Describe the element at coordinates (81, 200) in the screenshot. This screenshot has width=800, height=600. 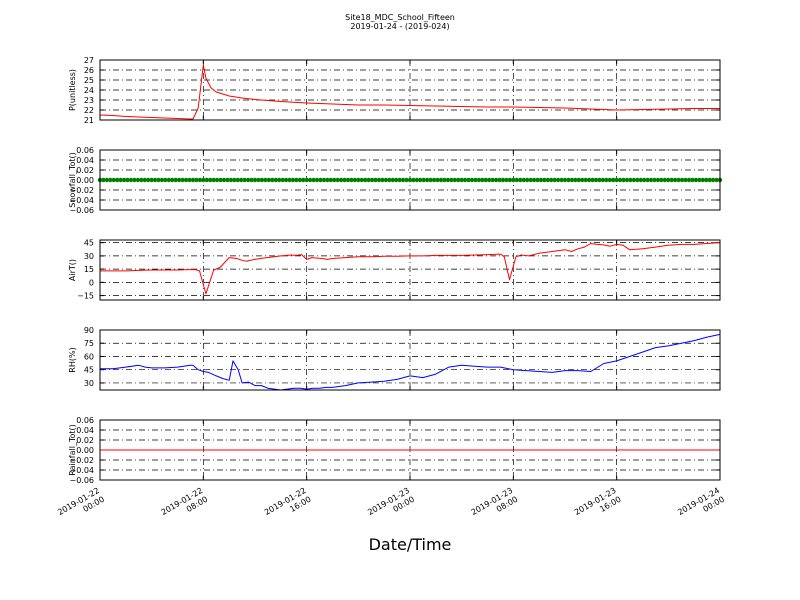
I see `y-tick-label: −0.04` at that location.